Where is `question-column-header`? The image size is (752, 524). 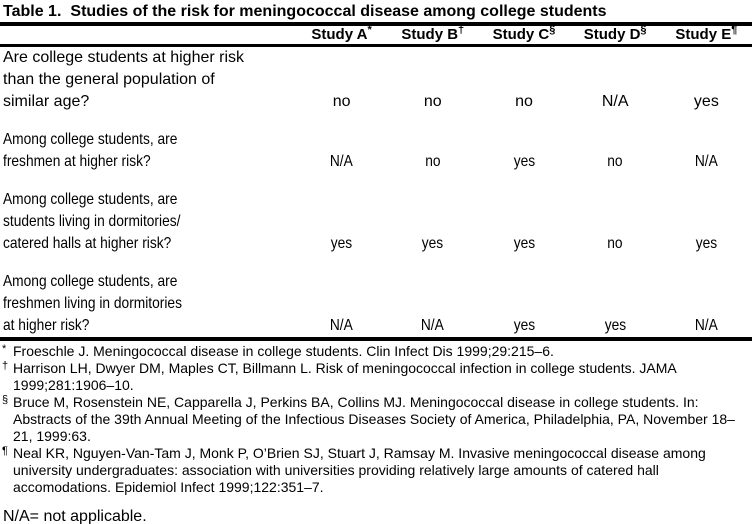
question-column-header is located at coordinates (148, 35).